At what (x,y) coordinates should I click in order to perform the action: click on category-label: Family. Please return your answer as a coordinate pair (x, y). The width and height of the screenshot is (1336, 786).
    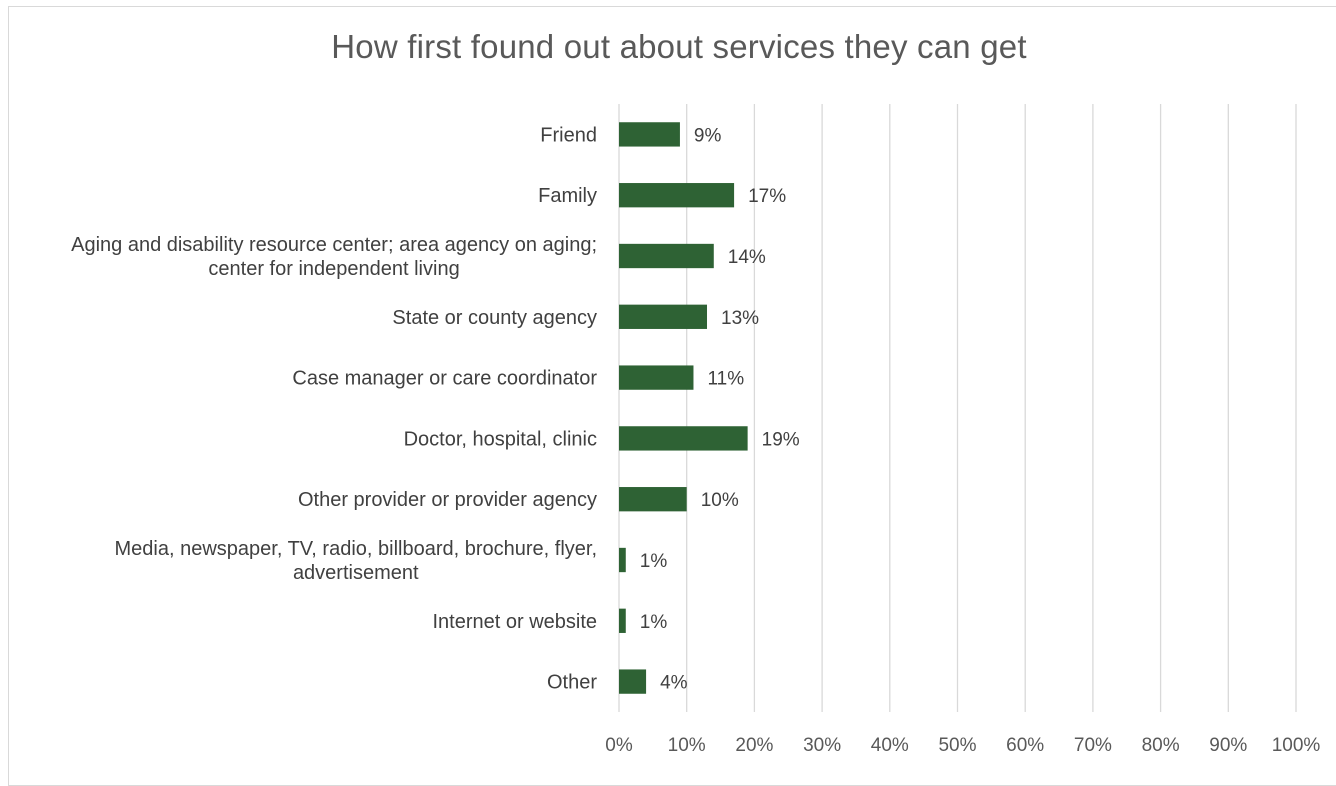
    Looking at the image, I should click on (567, 196).